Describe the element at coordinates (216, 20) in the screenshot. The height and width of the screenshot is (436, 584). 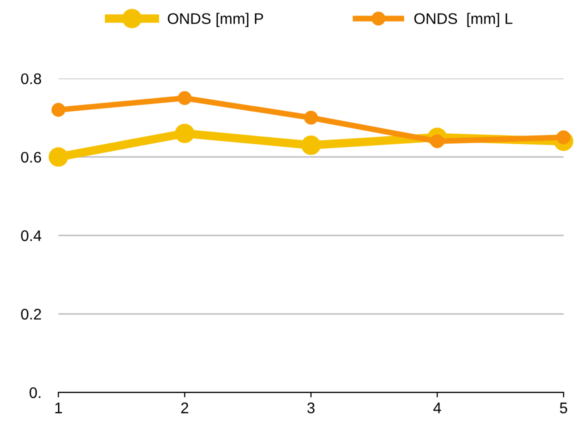
I see `legend-label: ONDS [mm] P` at that location.